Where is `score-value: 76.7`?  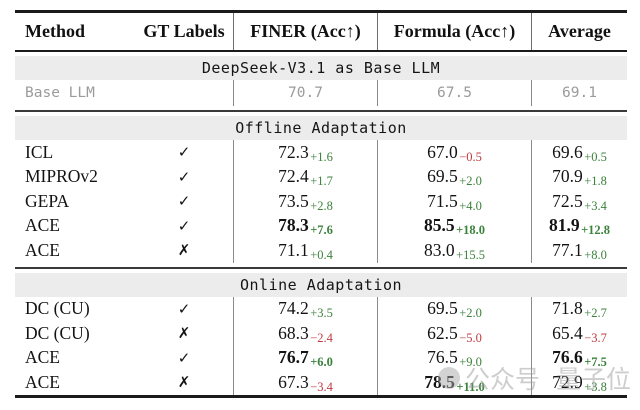
score-value: 76.7 is located at coordinates (293, 357).